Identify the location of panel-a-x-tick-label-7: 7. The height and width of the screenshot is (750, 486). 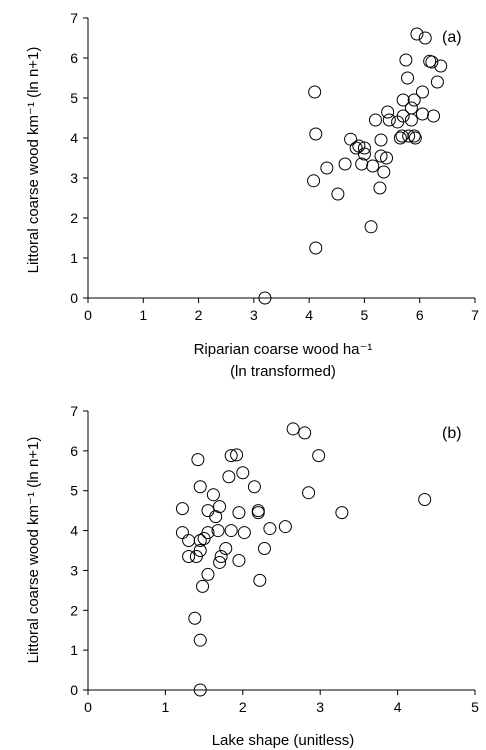
(475, 315).